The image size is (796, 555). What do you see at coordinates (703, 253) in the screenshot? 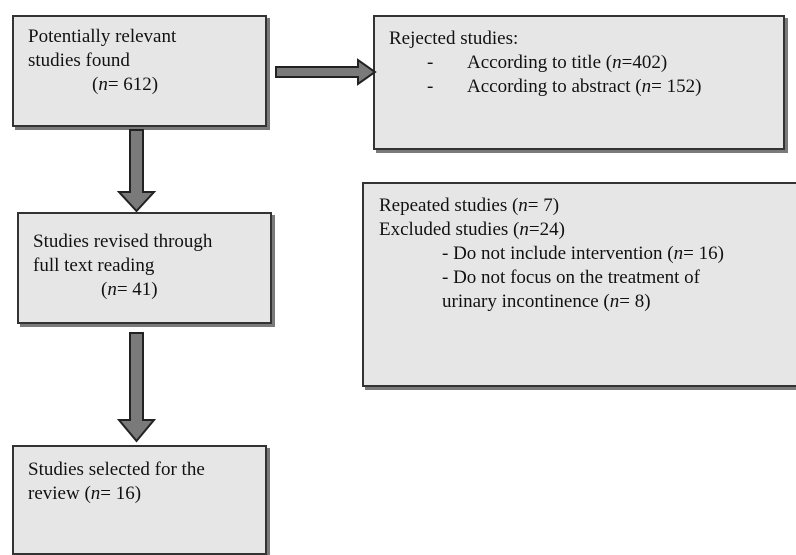
I see `exclusion-reason-intervention-value: = 16)` at bounding box center [703, 253].